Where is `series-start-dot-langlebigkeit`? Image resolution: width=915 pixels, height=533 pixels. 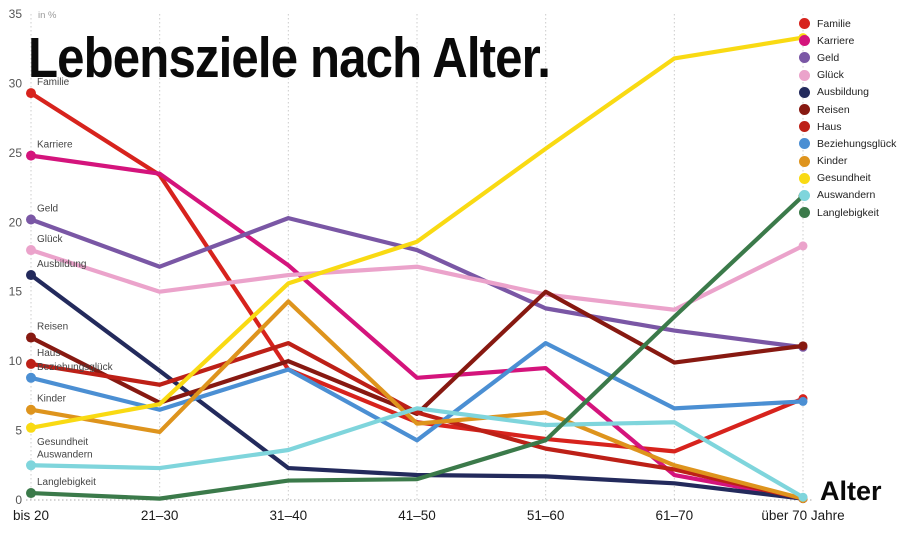
series-start-dot-langlebigkeit is located at coordinates (31, 493).